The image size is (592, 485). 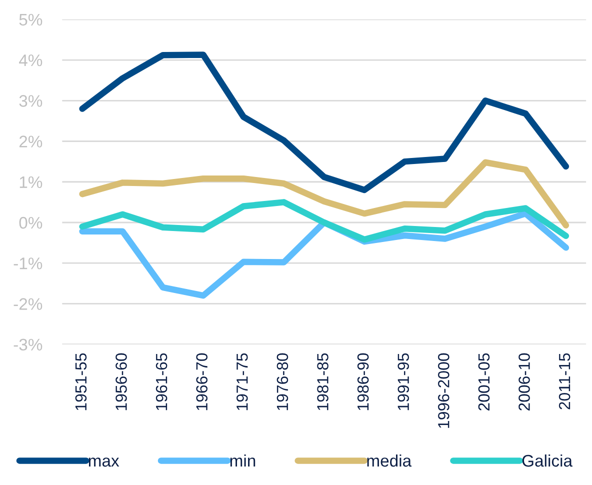 What do you see at coordinates (30, 101) in the screenshot?
I see `y-tick-label: 3%` at bounding box center [30, 101].